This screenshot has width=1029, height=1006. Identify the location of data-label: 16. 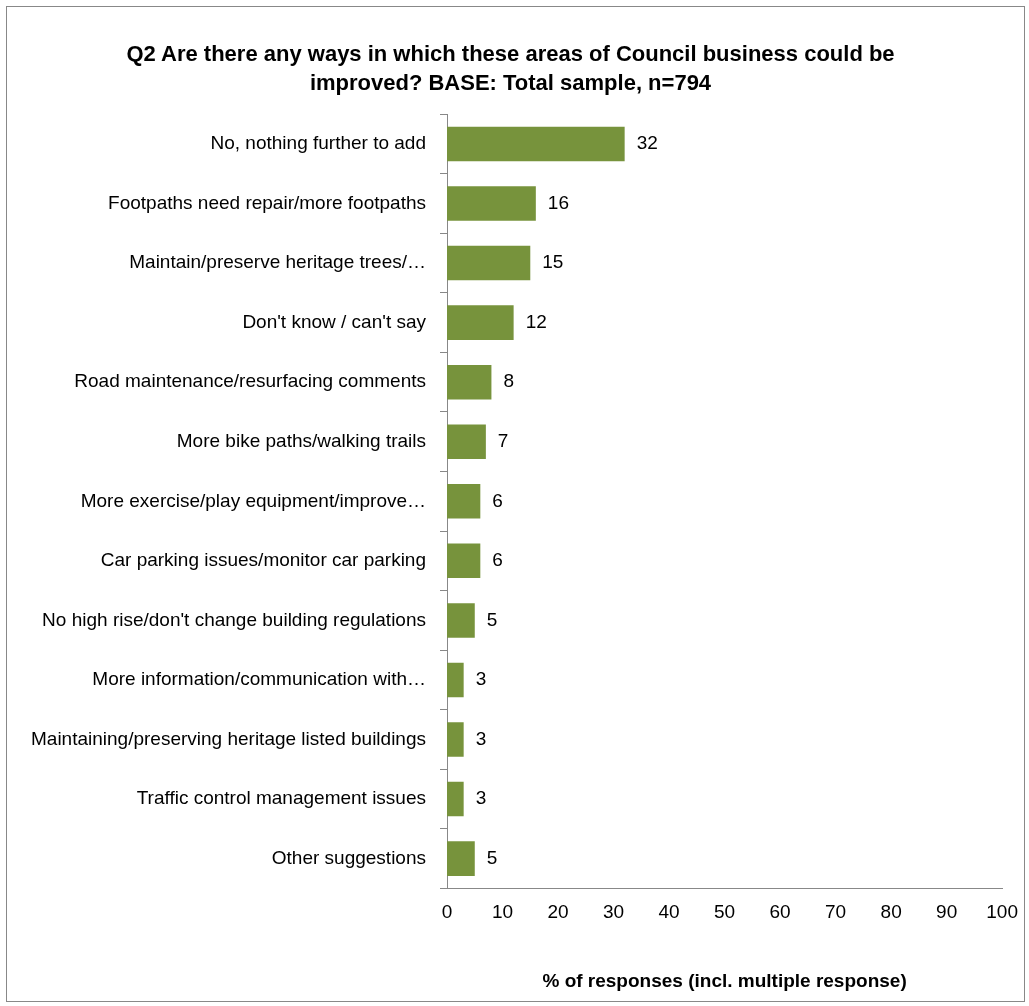
(558, 202).